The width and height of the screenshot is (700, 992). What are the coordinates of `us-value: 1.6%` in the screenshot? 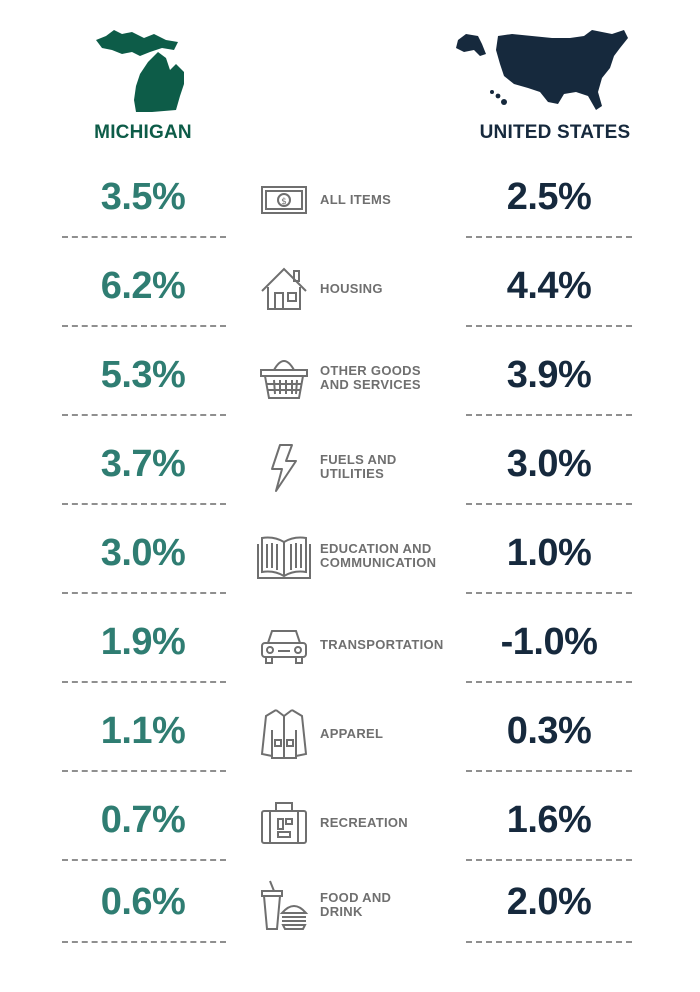 It's located at (549, 820).